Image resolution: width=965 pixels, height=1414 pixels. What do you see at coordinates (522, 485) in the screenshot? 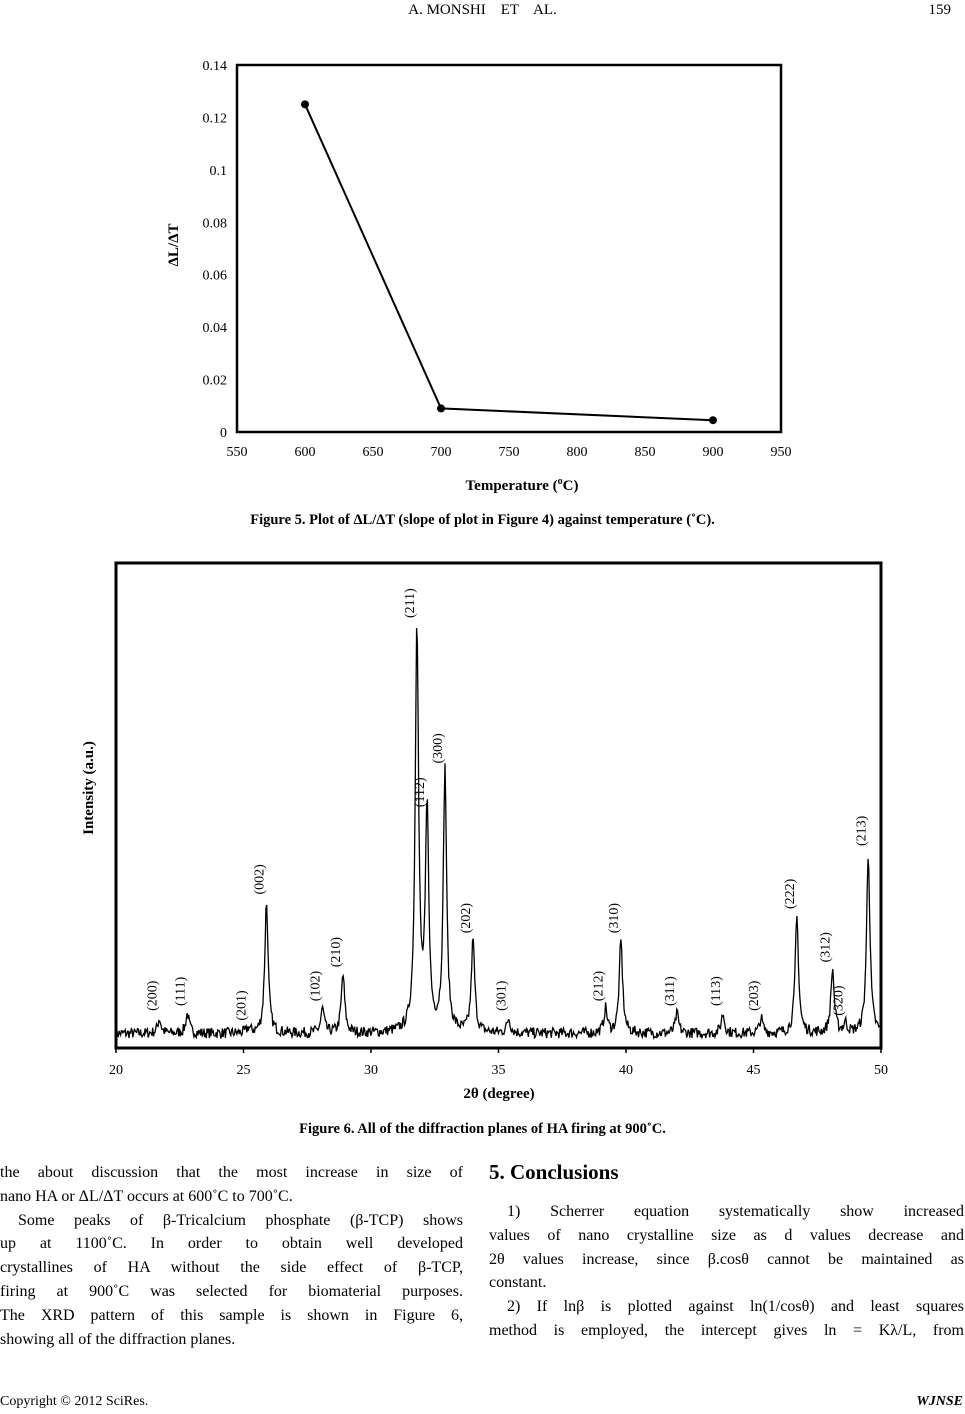
I see `x-axis-label: Temperature (oC)` at bounding box center [522, 485].